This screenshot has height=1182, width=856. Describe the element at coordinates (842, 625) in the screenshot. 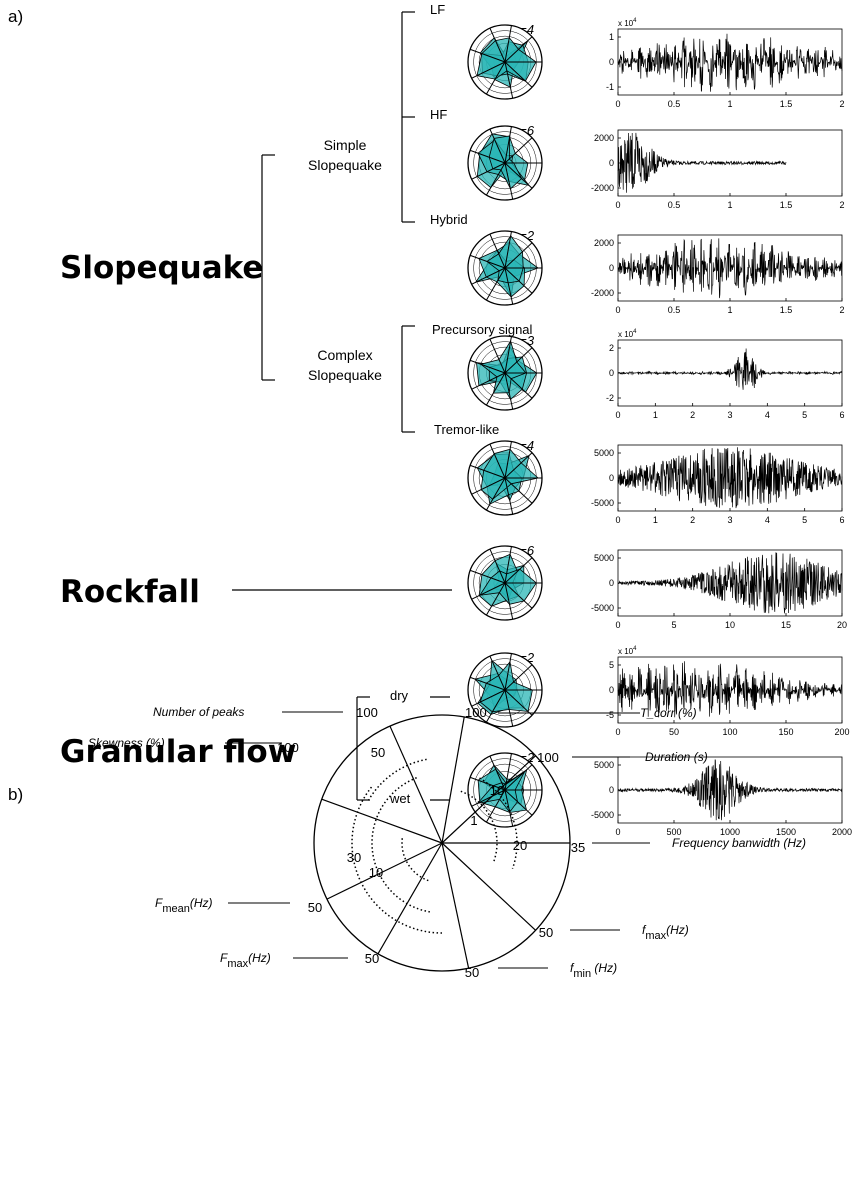

I see `x-tick-label: 20` at that location.